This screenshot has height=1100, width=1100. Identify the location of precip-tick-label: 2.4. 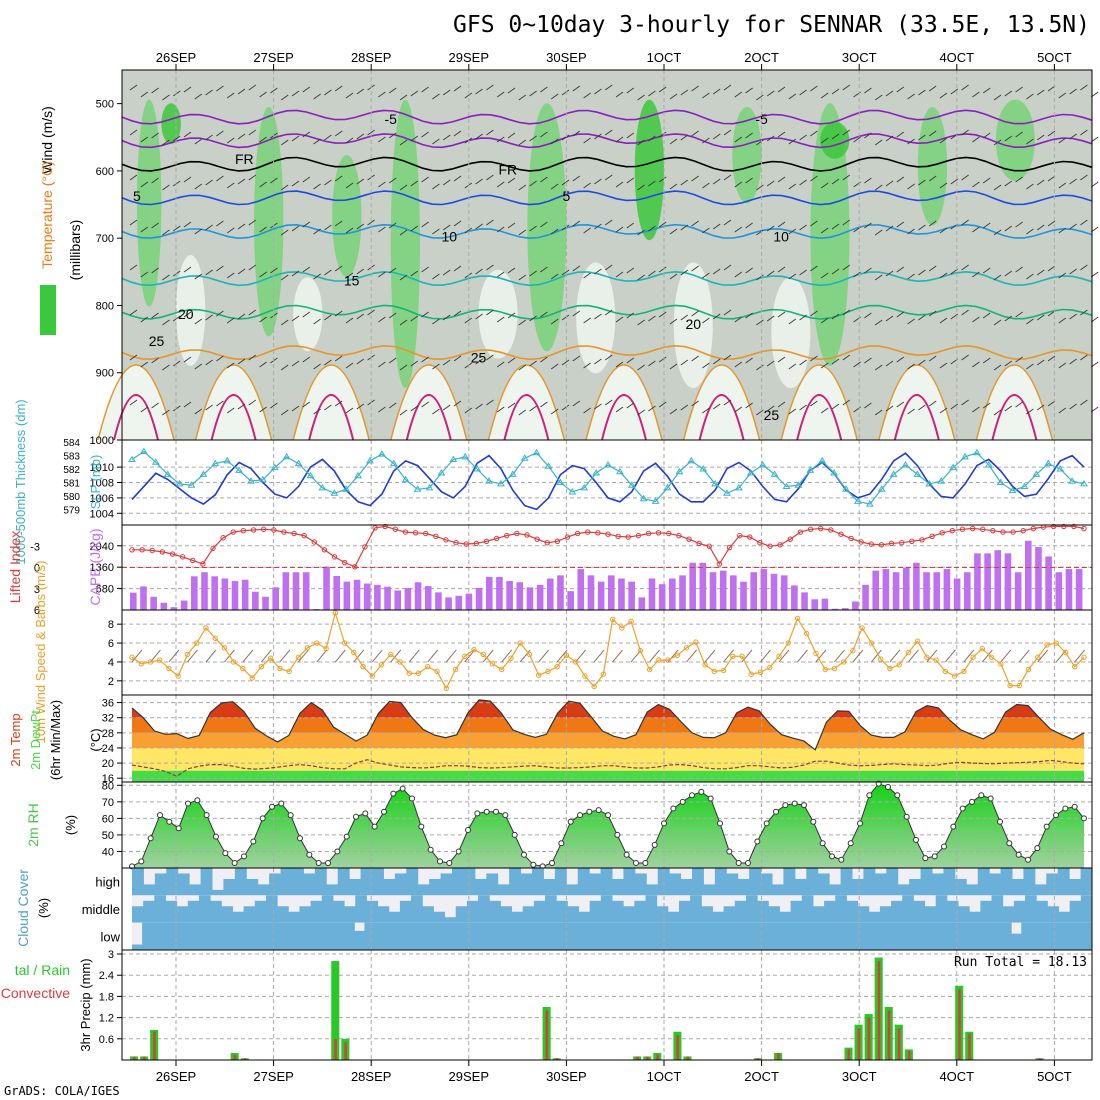
(106, 976).